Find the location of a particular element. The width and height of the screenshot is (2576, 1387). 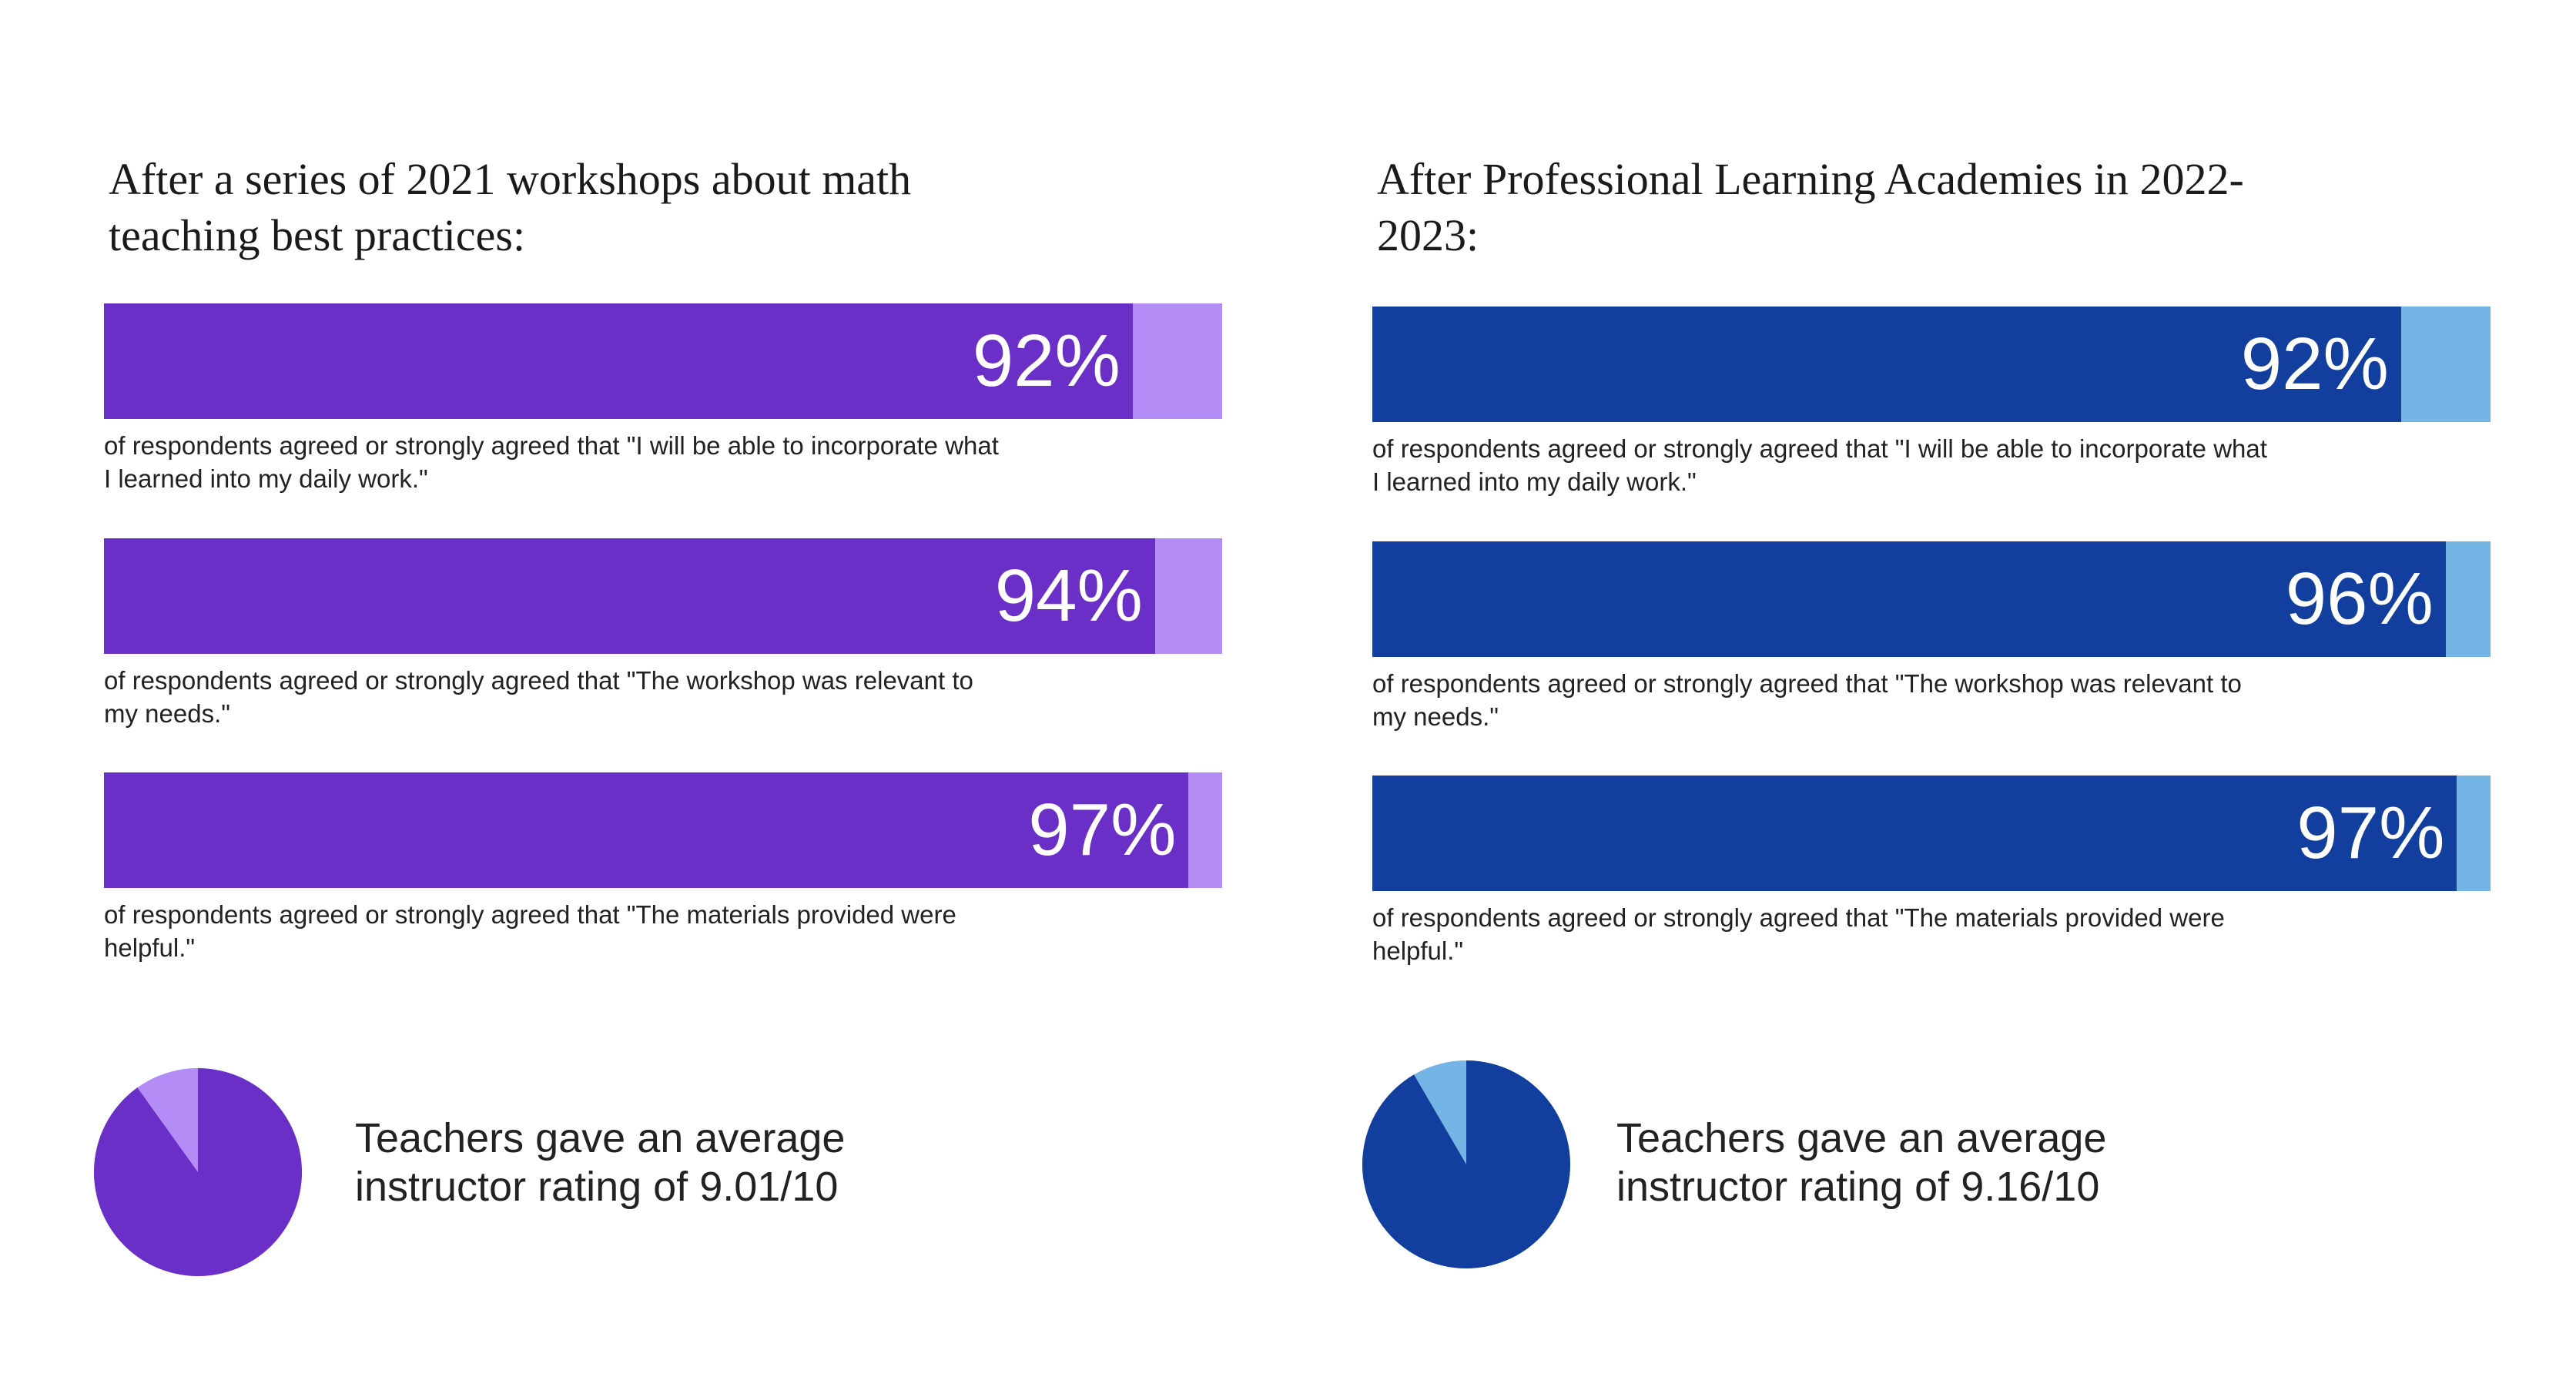

bar-track: 94% is located at coordinates (663, 596).